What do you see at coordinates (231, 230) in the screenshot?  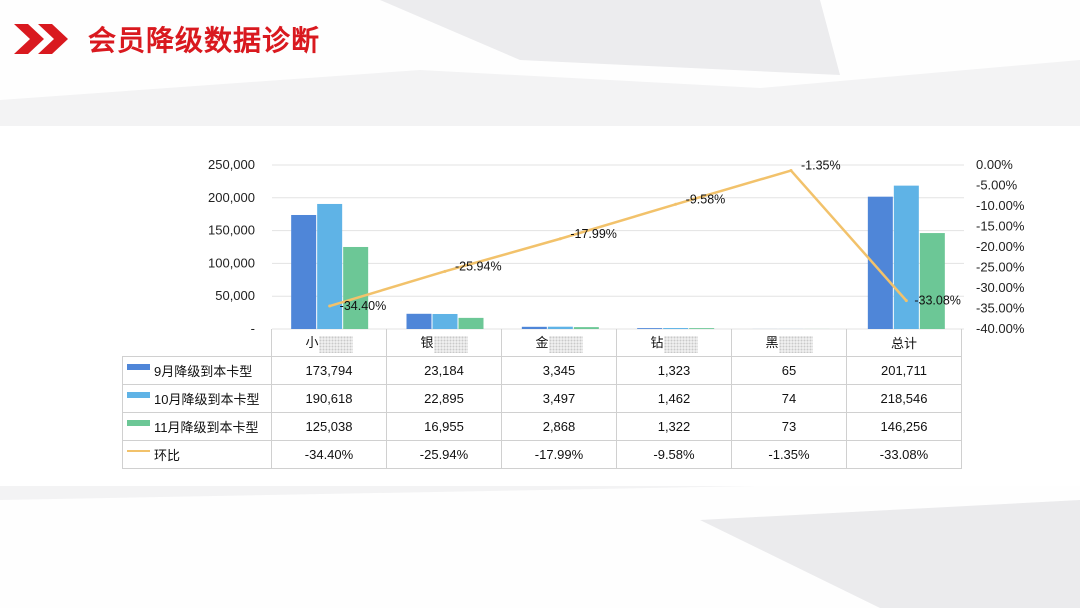 I see `y-left-tick-label: 150,000` at bounding box center [231, 230].